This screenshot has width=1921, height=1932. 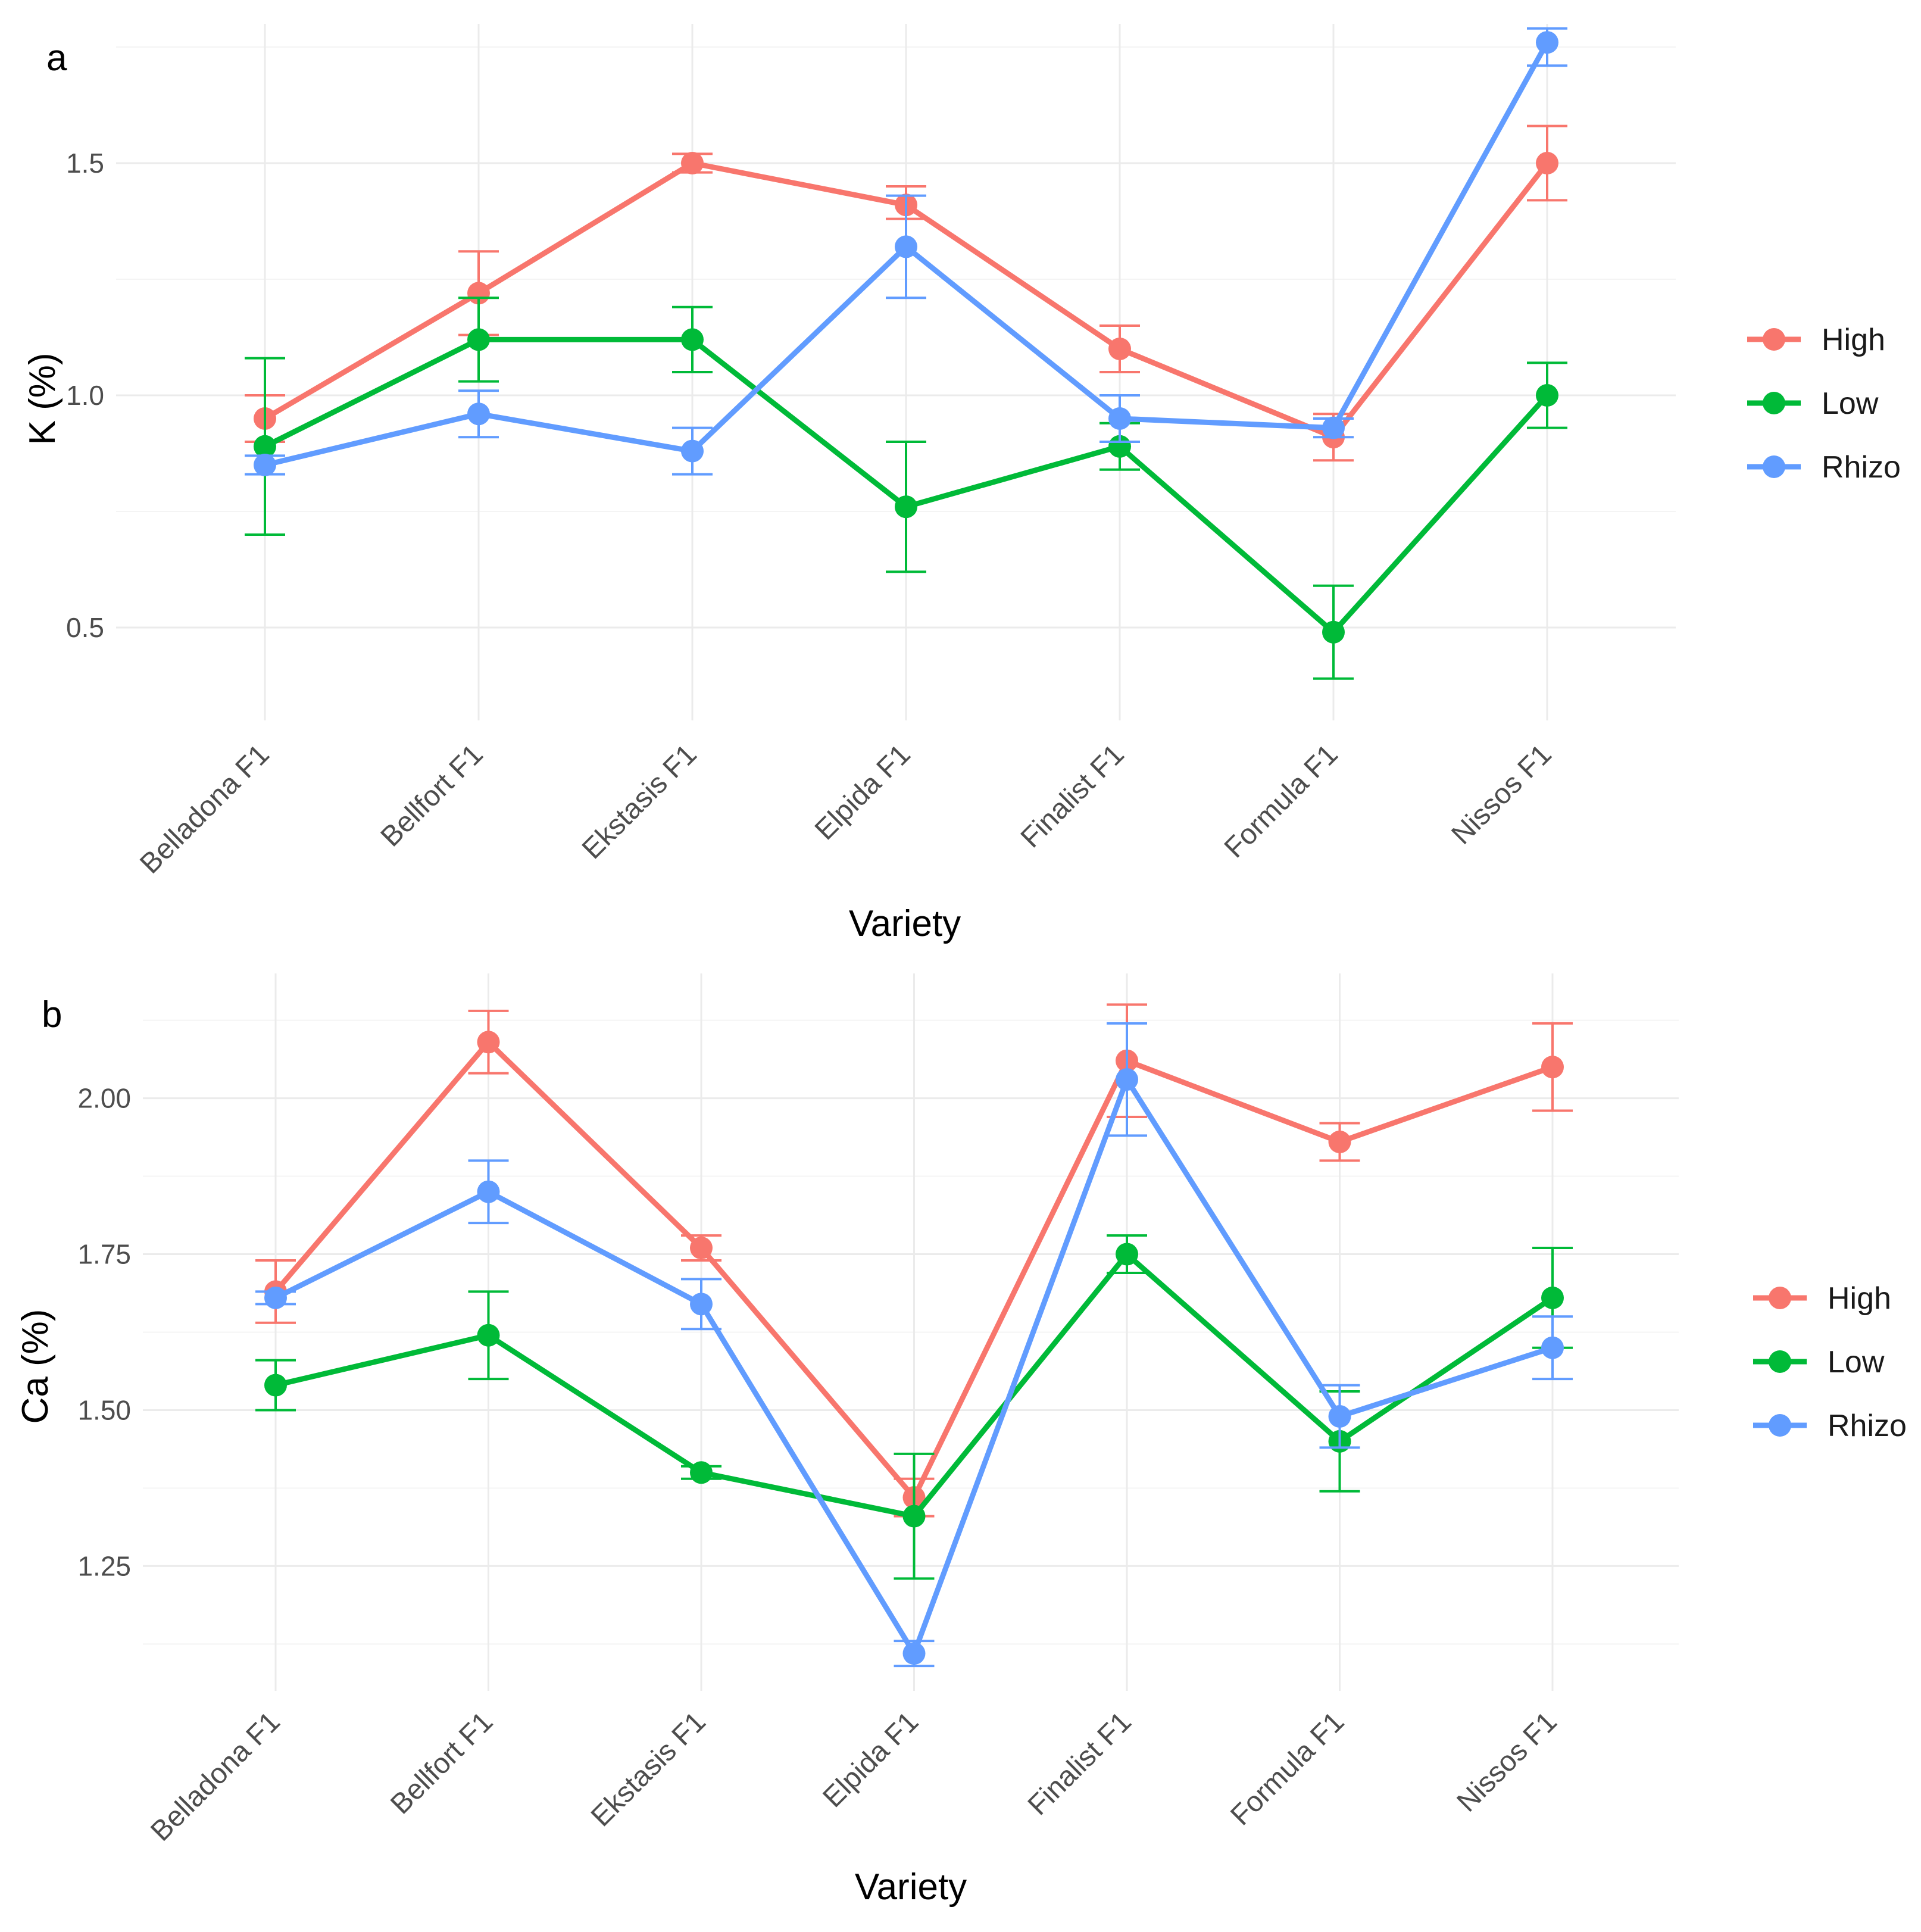 I want to click on panel-label: a, so click(x=56, y=58).